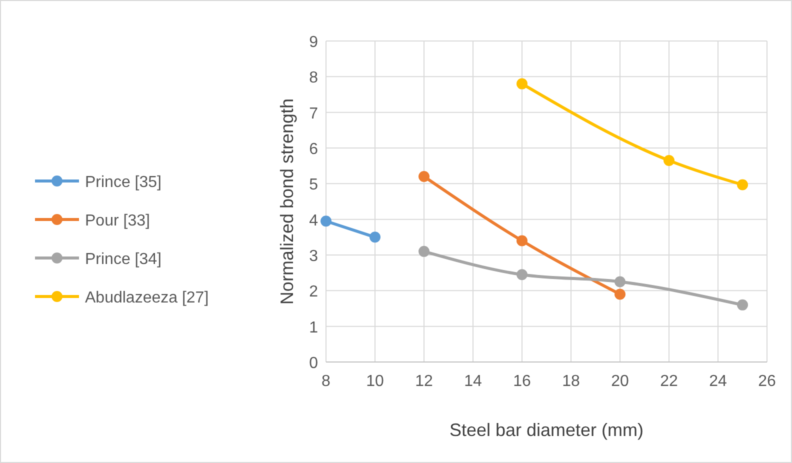  Describe the element at coordinates (147, 298) in the screenshot. I see `legend-label: Abudlazeeza [27]` at that location.